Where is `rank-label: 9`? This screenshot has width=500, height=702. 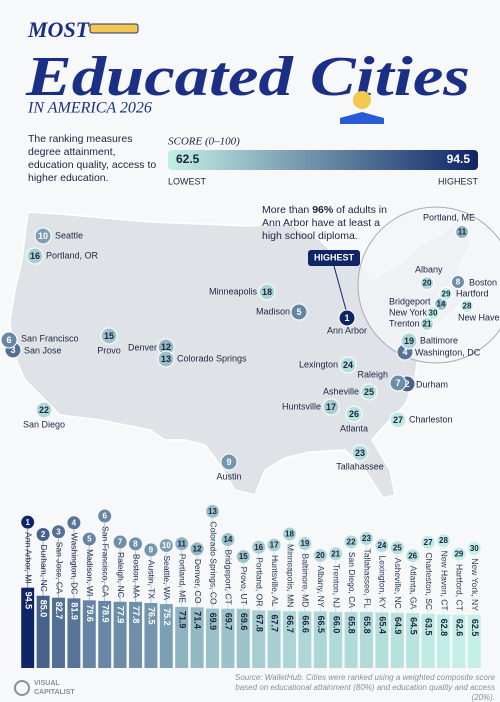
rank-label: 9 is located at coordinates (151, 550).